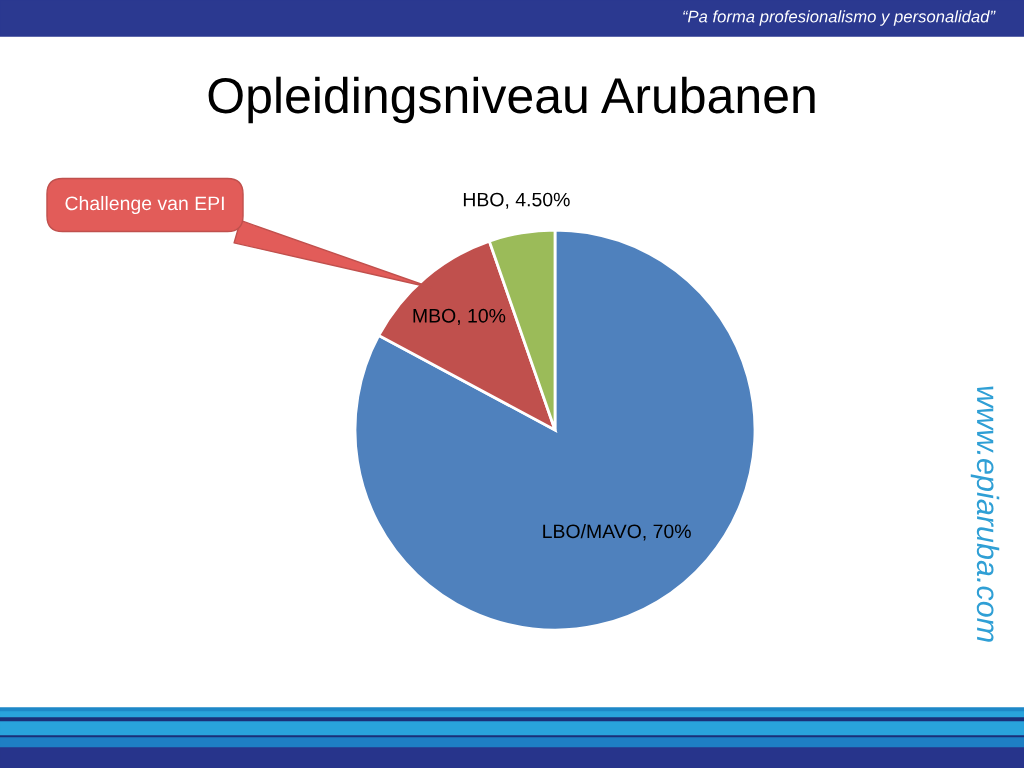 The height and width of the screenshot is (768, 1024). I want to click on chart-title: Opleidingsniveau Arubanen, so click(511, 100).